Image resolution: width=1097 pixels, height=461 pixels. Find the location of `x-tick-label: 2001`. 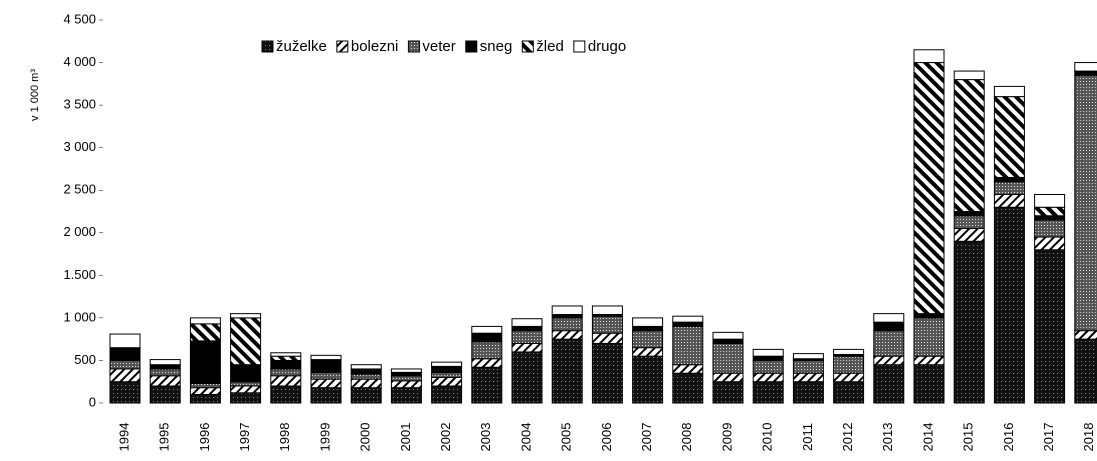

x-tick-label: 2001 is located at coordinates (405, 437).